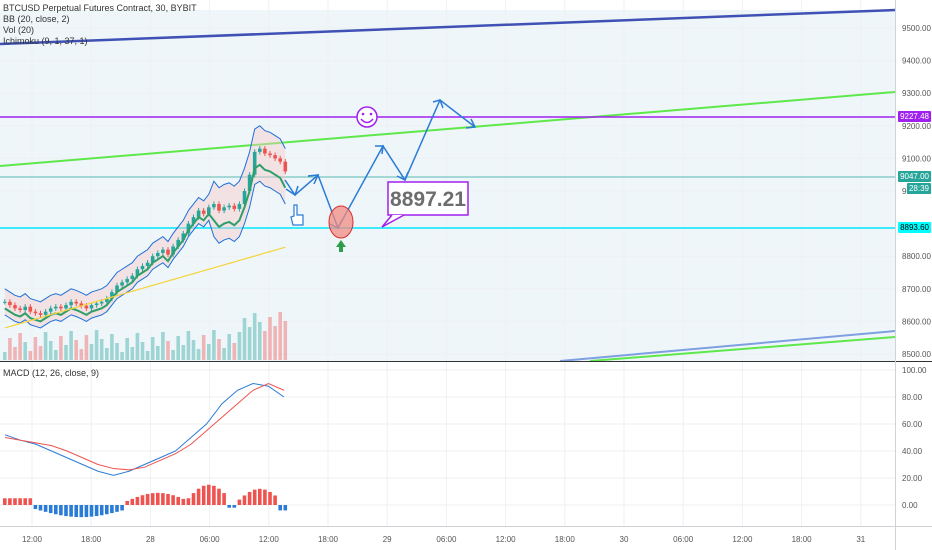  Describe the element at coordinates (916, 28) in the screenshot. I see `price-tick-label: 9500.00` at that location.